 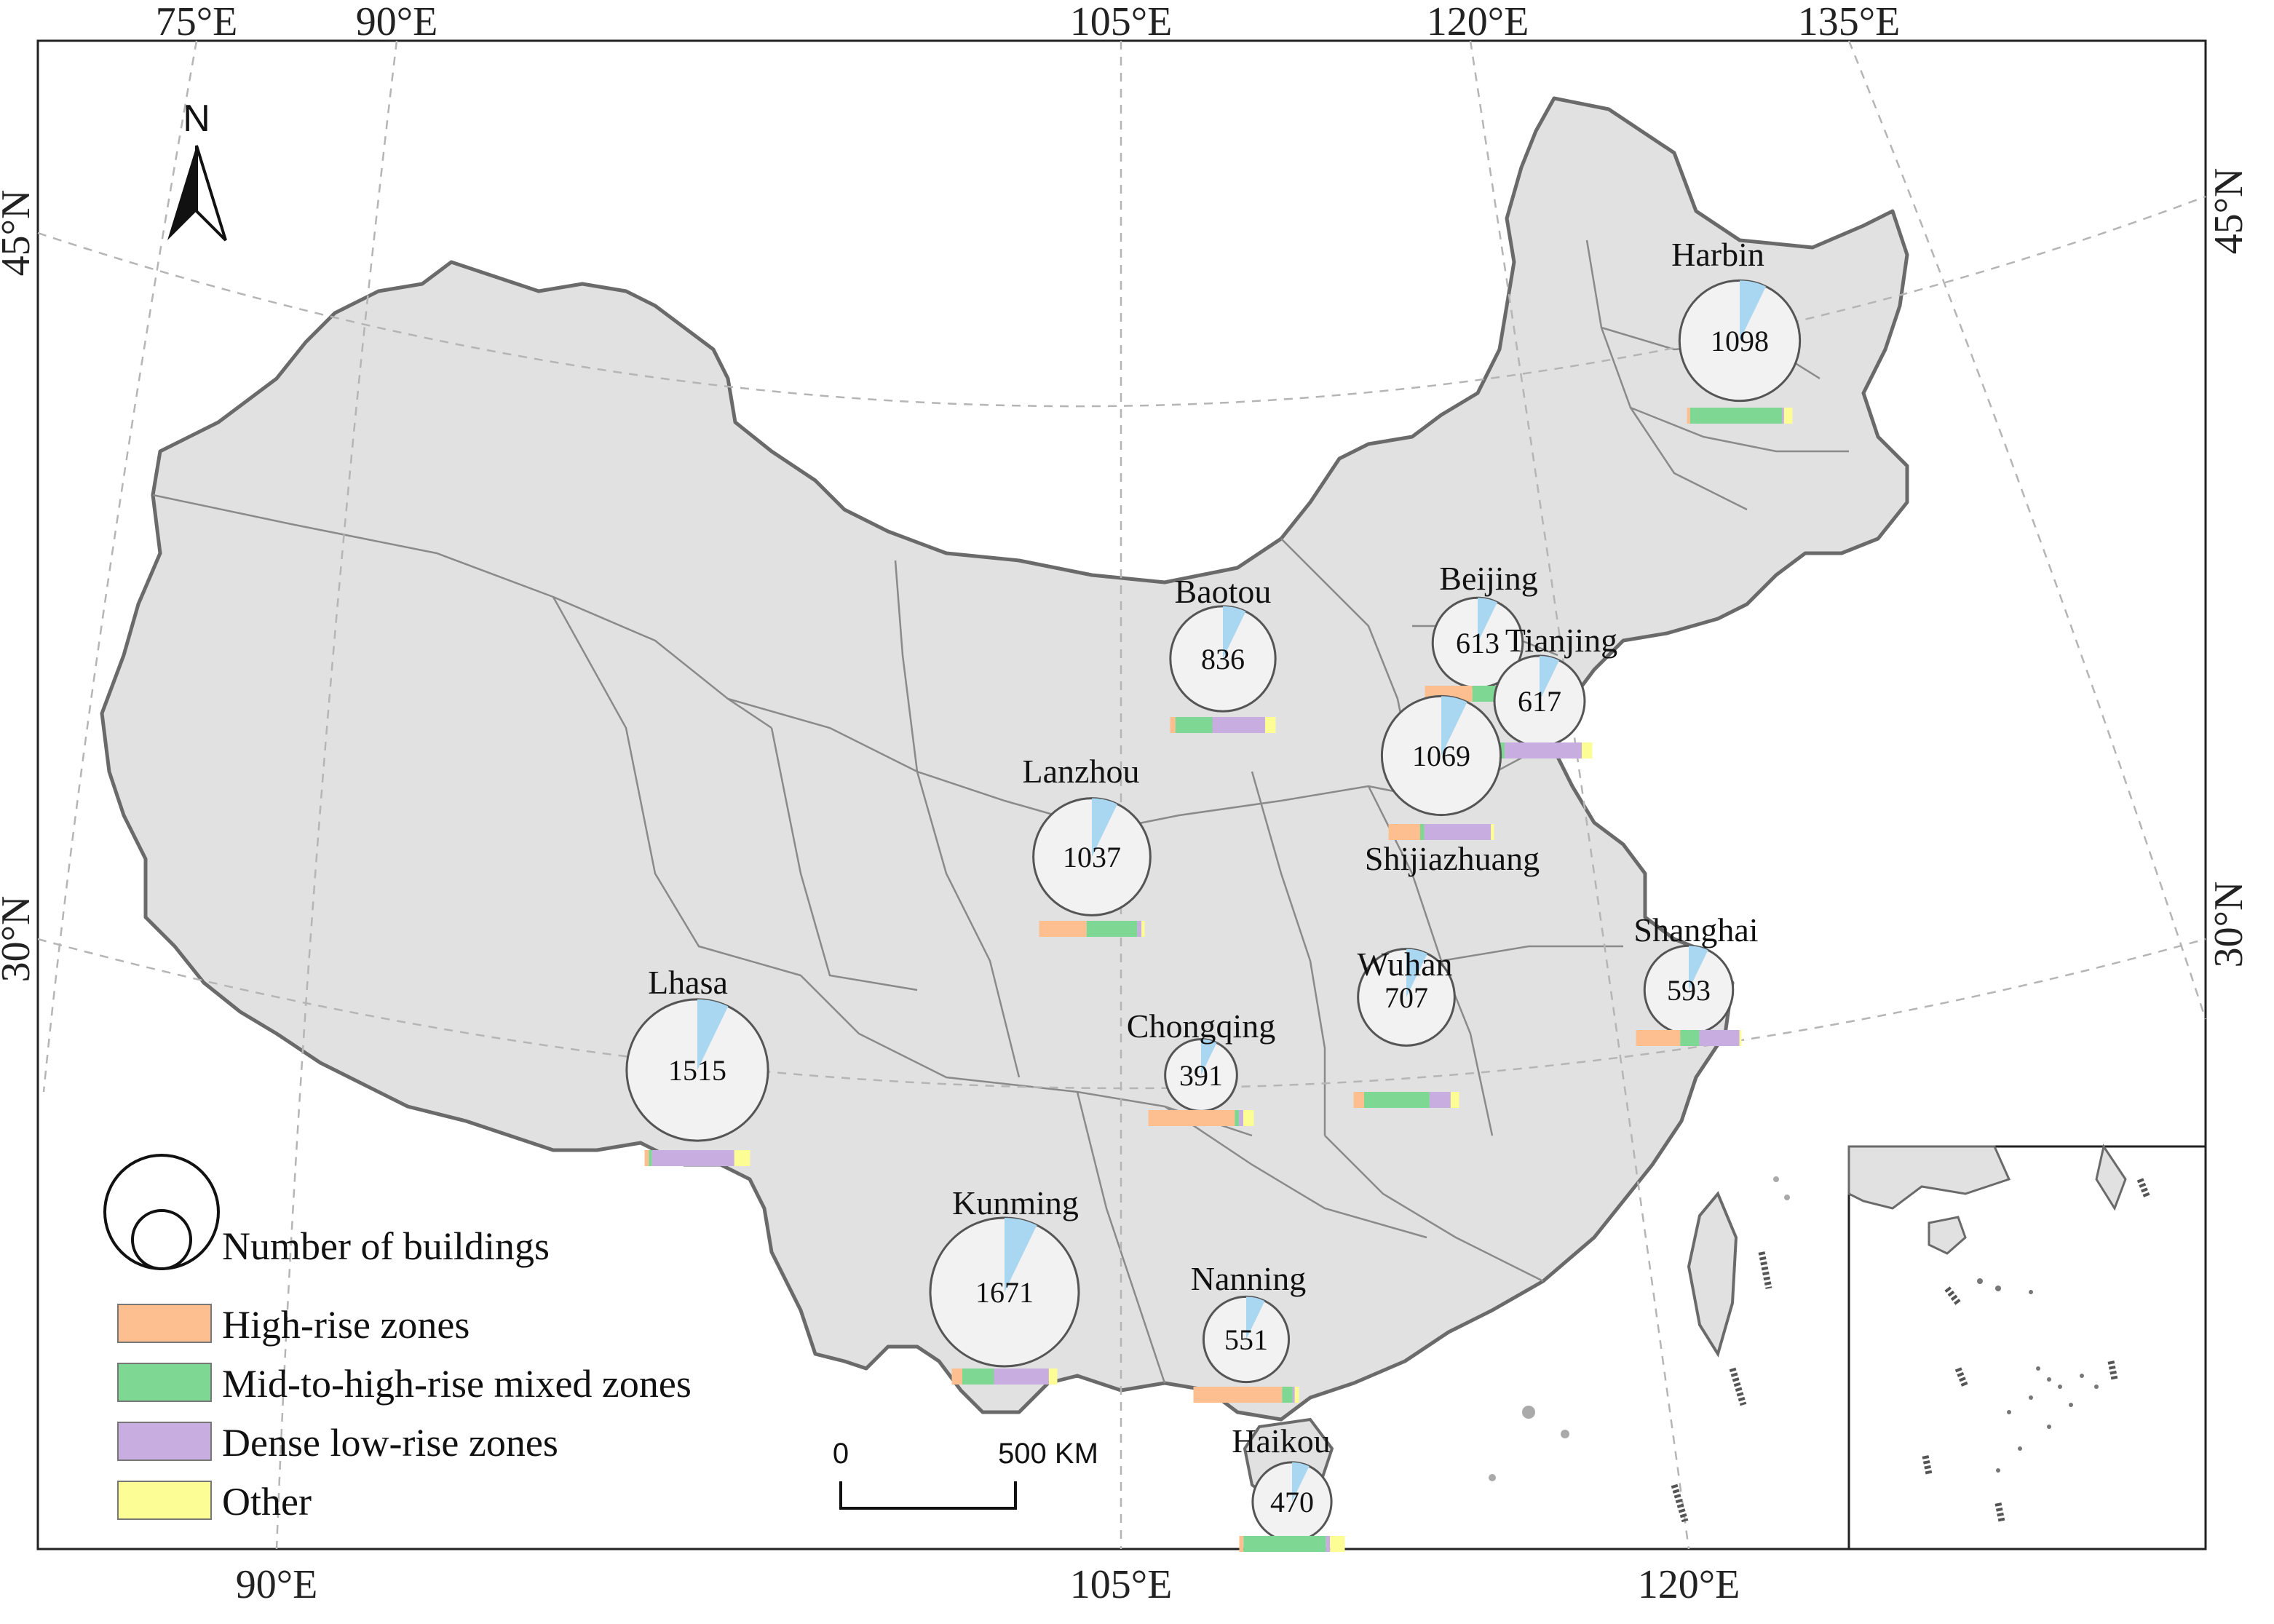 I want to click on zone-bar-shijiazhuang-mid-to-high-rise-mixed-zones, so click(x=1422, y=832).